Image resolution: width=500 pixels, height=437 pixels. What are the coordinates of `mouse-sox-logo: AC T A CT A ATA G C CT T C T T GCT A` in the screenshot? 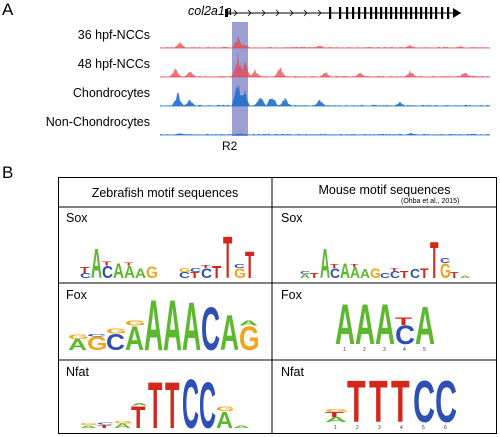 It's located at (385, 256).